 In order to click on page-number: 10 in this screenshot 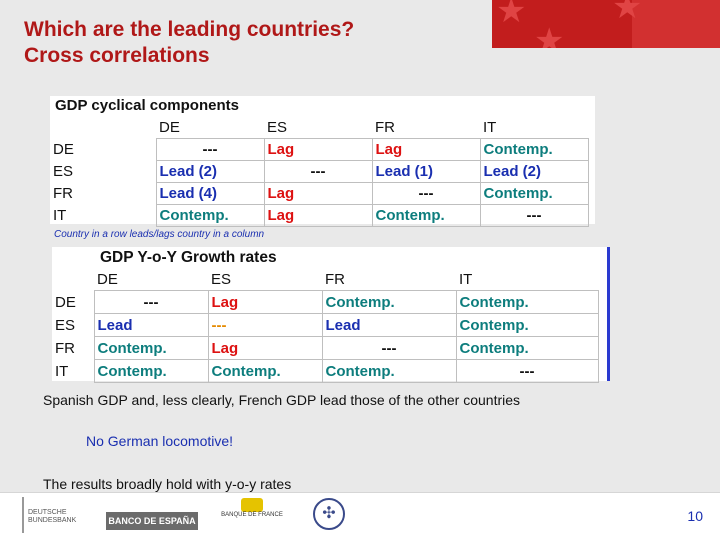, I will do `click(695, 516)`.